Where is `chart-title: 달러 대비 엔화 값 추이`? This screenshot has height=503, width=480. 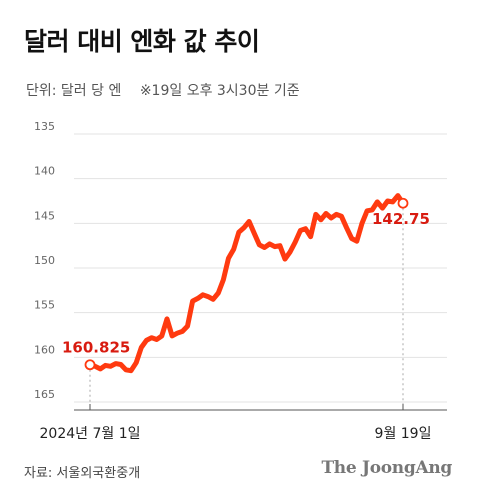
chart-title: 달러 대비 엔화 값 추이 is located at coordinates (142, 41).